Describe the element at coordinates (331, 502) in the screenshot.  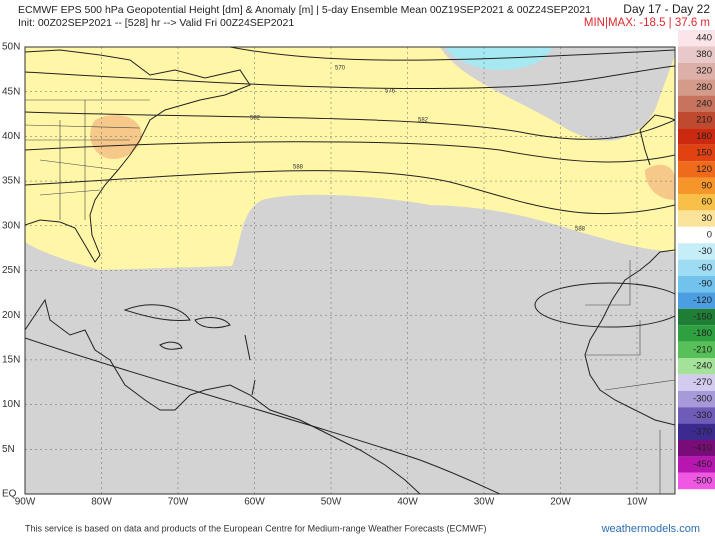
I see `lon-label: 50W` at that location.